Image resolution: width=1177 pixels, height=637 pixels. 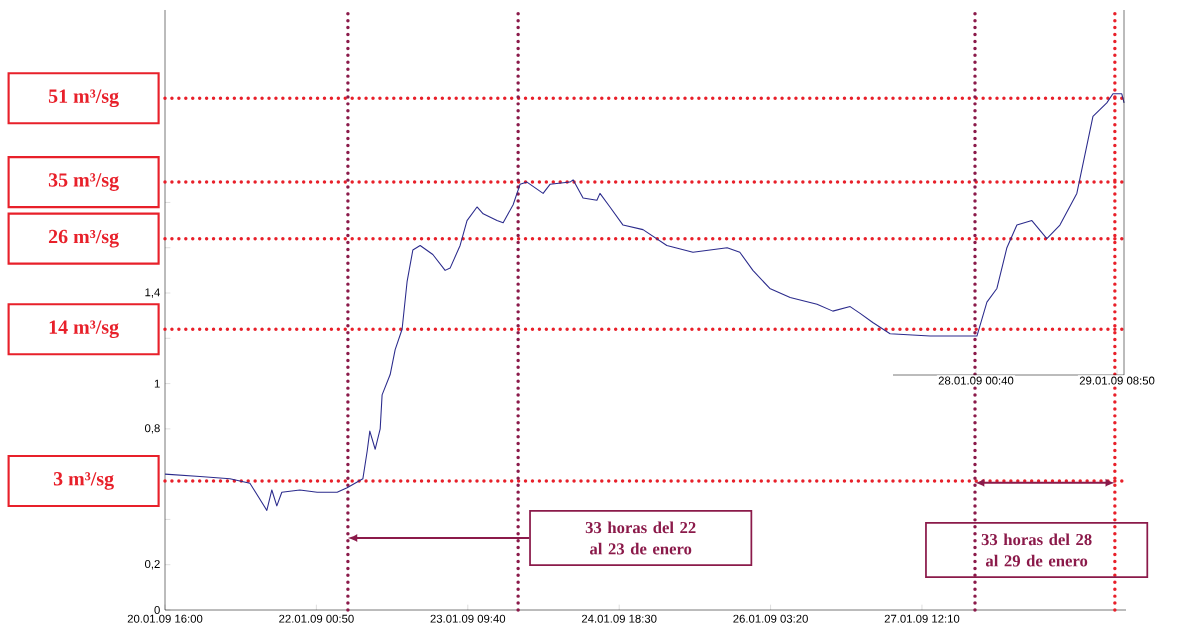 I want to click on ref-line-label: 3 m³/sg, so click(x=83, y=481).